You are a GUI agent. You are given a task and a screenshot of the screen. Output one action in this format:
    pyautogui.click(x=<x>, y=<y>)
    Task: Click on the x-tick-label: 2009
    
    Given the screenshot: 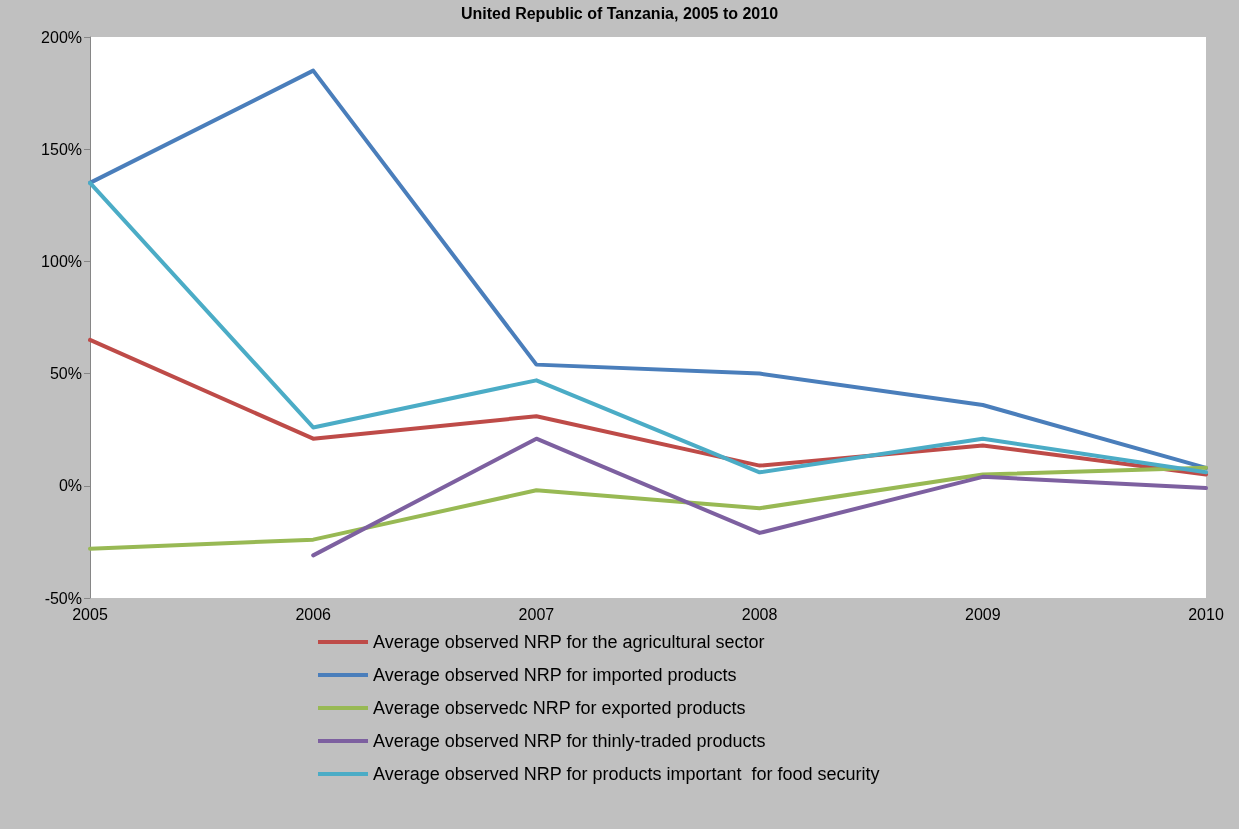 What is the action you would take?
    pyautogui.click(x=983, y=614)
    